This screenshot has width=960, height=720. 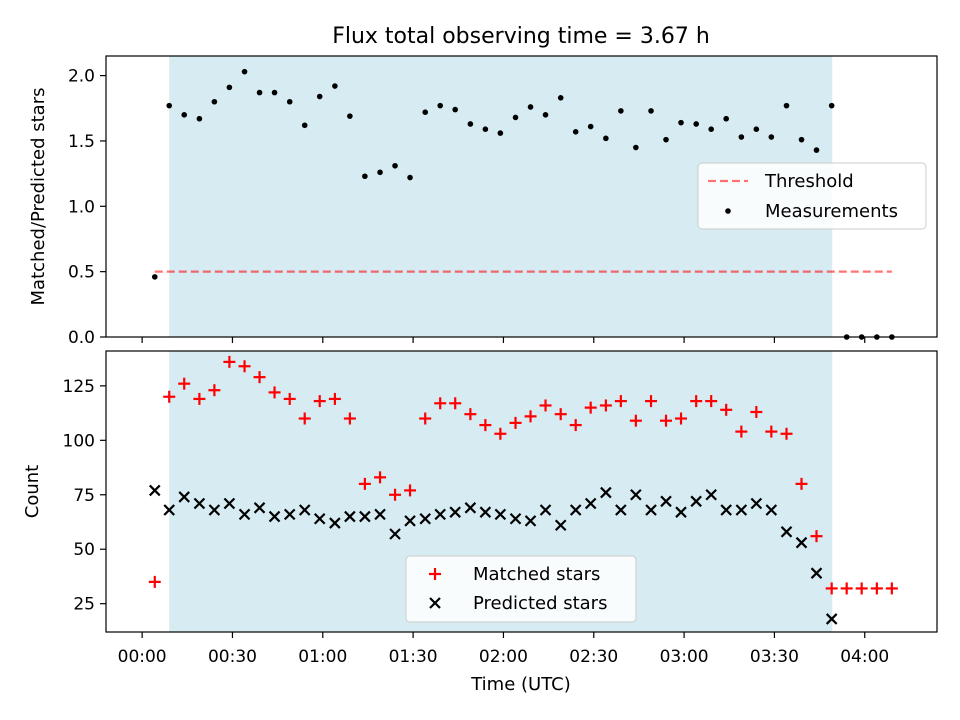 I want to click on x-tick-label: 00:30, so click(x=232, y=657).